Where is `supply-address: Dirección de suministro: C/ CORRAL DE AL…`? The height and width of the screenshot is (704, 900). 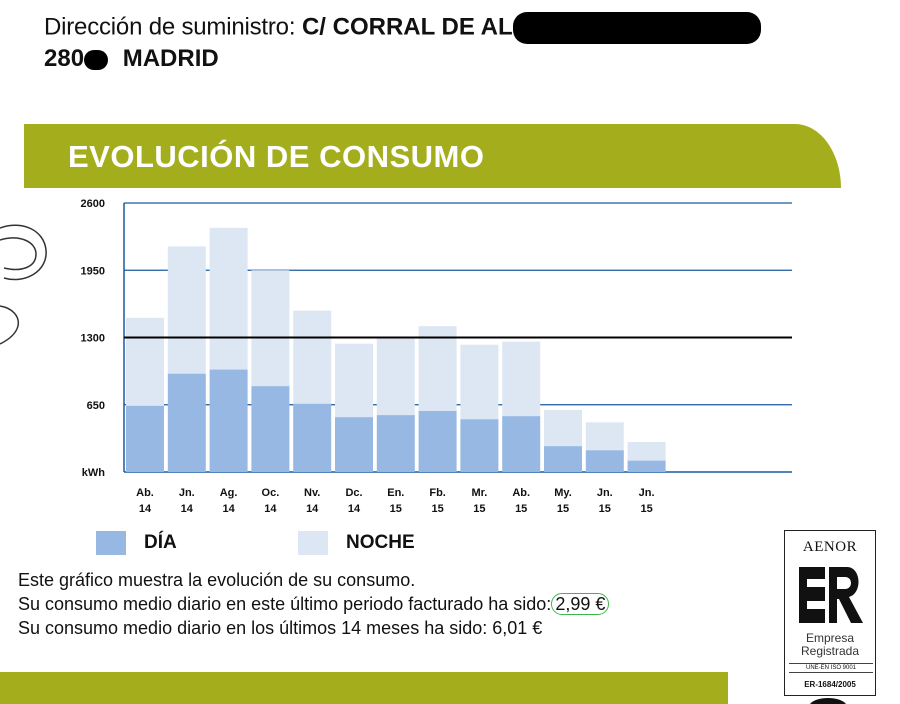
supply-address: Dirección de suministro: C/ CORRAL DE AL… is located at coordinates (402, 43).